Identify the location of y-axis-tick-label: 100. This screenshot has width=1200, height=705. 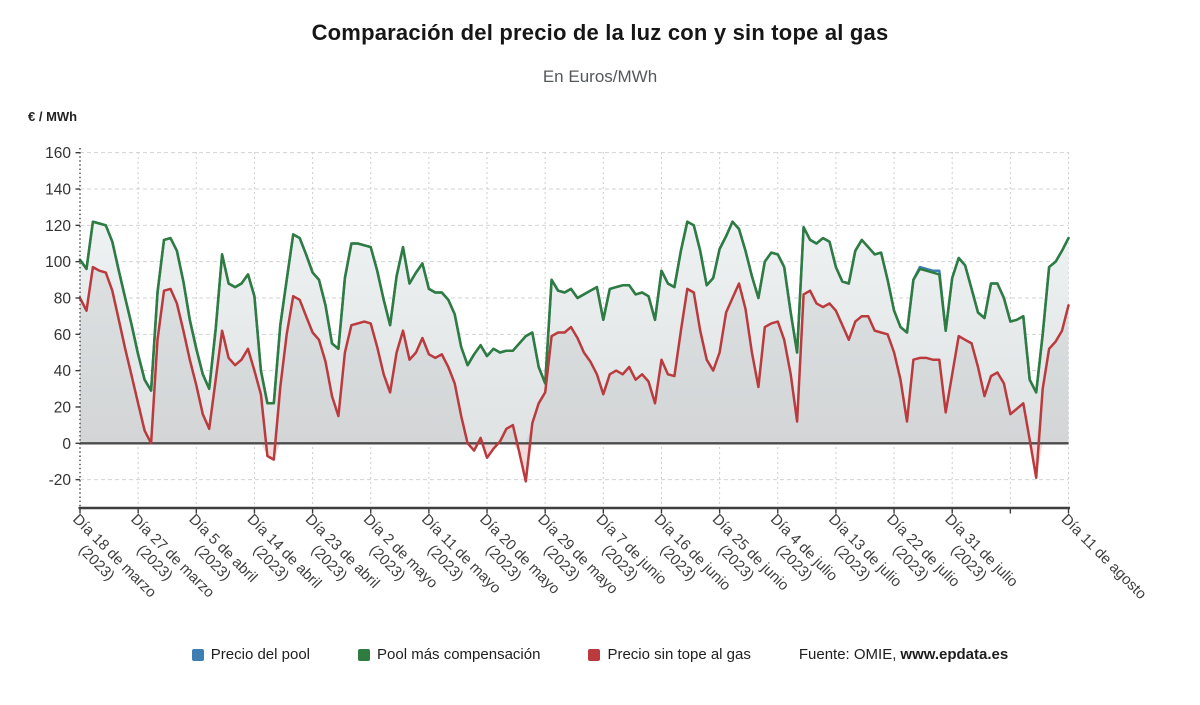
(58, 262).